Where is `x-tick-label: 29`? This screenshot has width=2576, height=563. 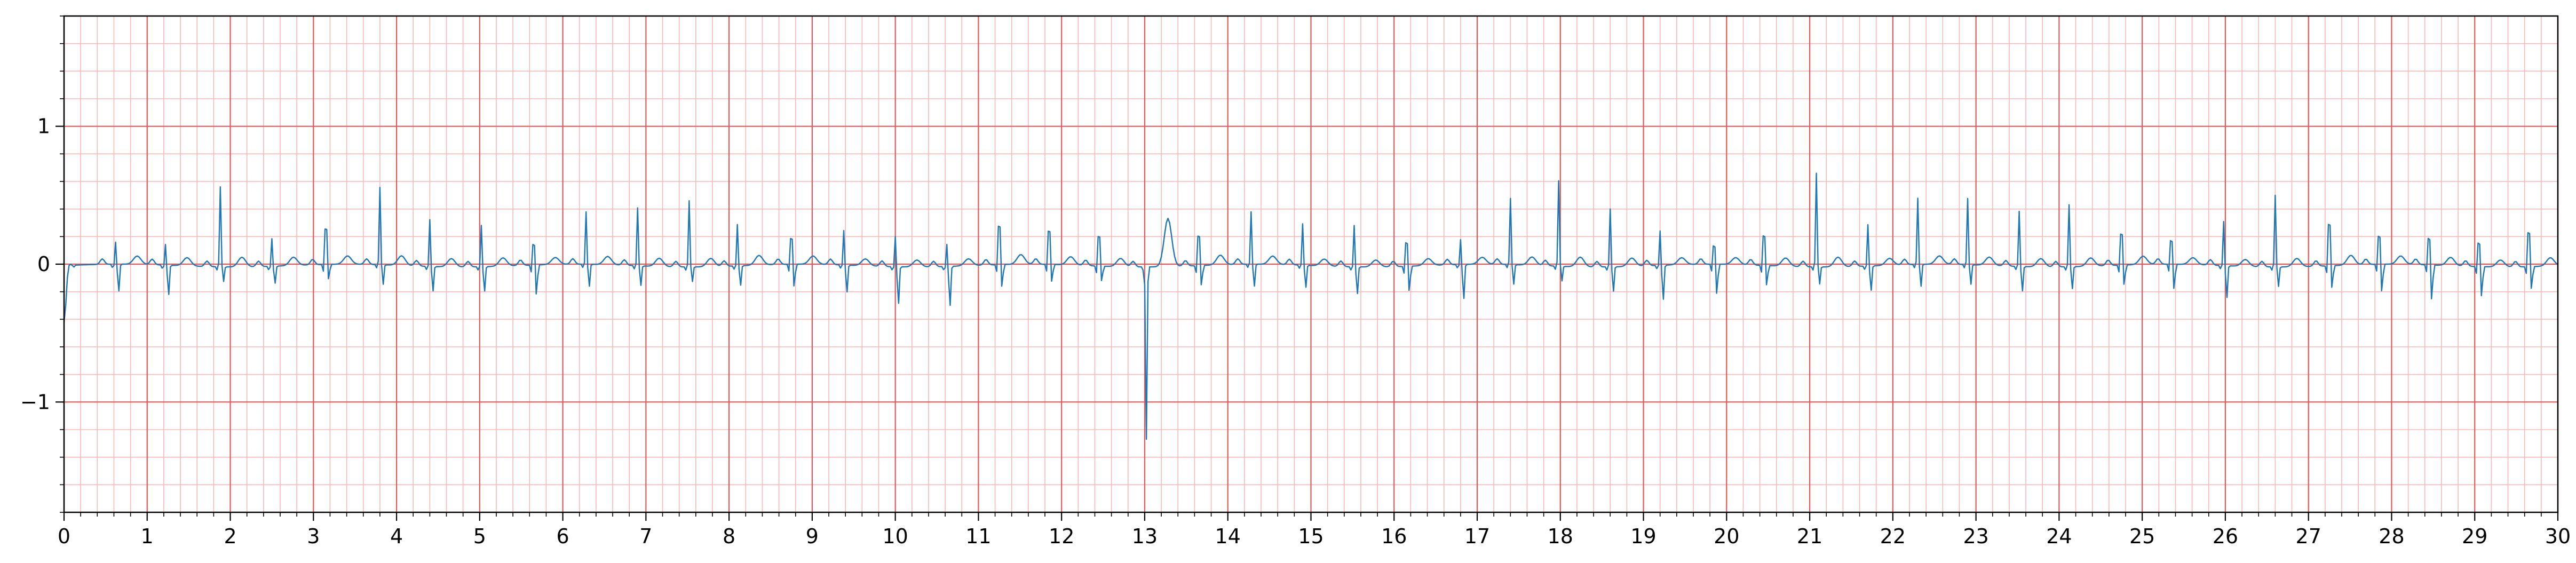 x-tick-label: 29 is located at coordinates (2474, 536).